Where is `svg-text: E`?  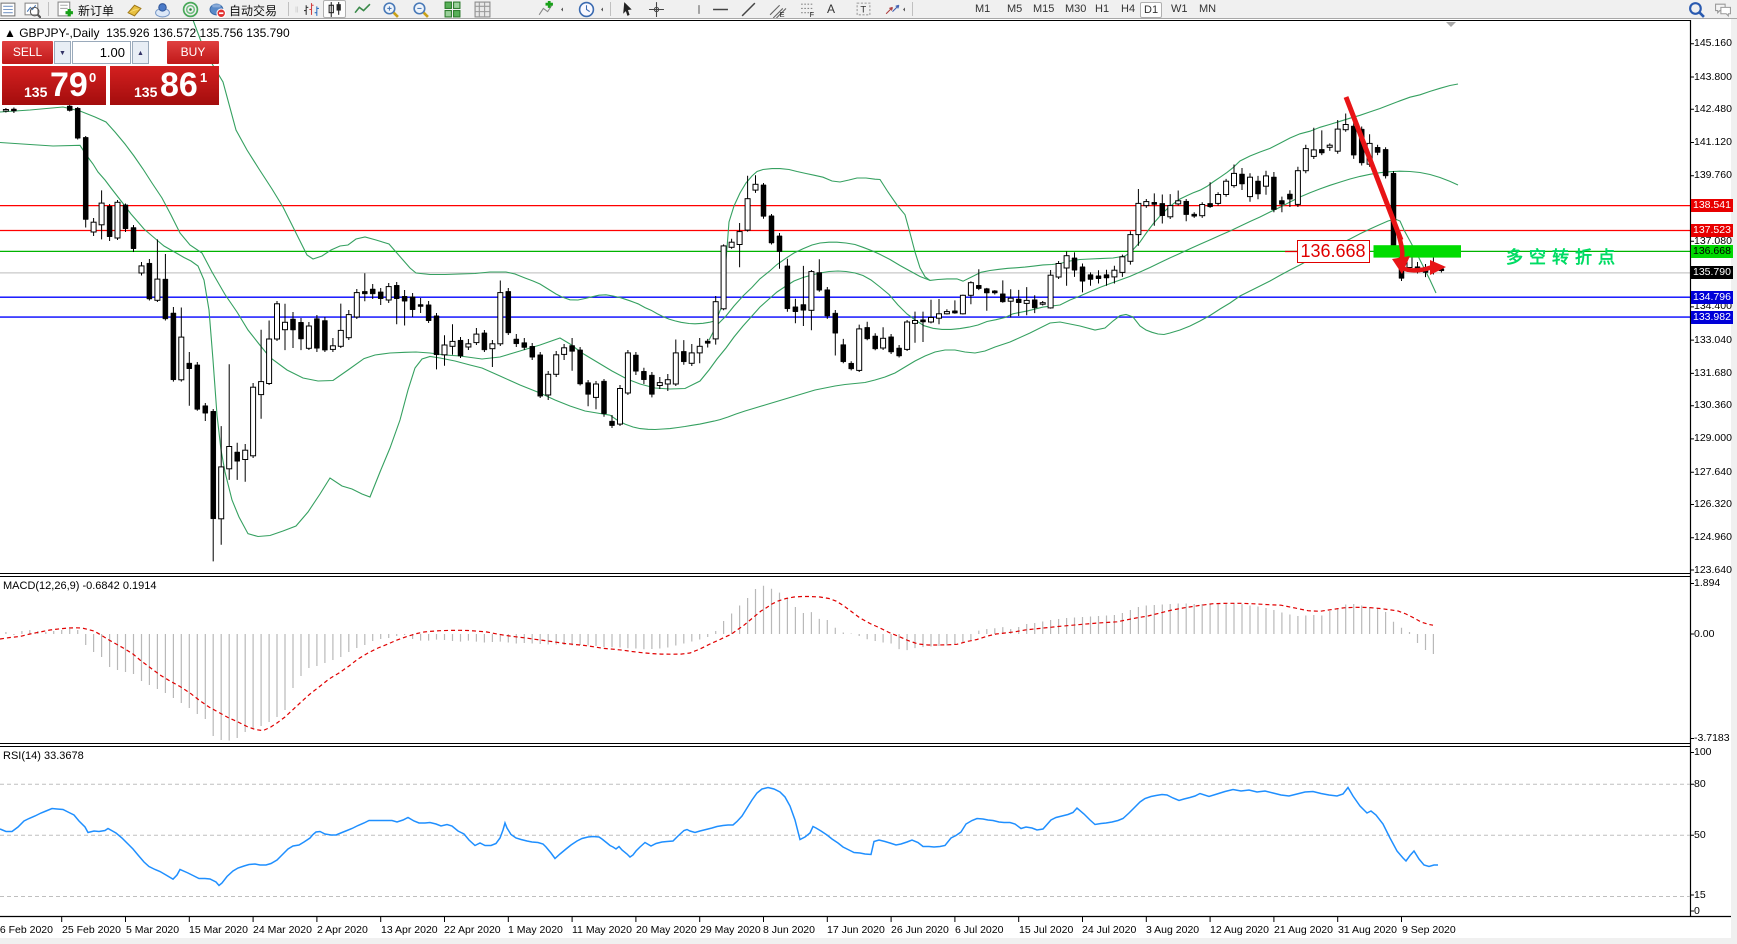
svg-text: E is located at coordinates (782, 14).